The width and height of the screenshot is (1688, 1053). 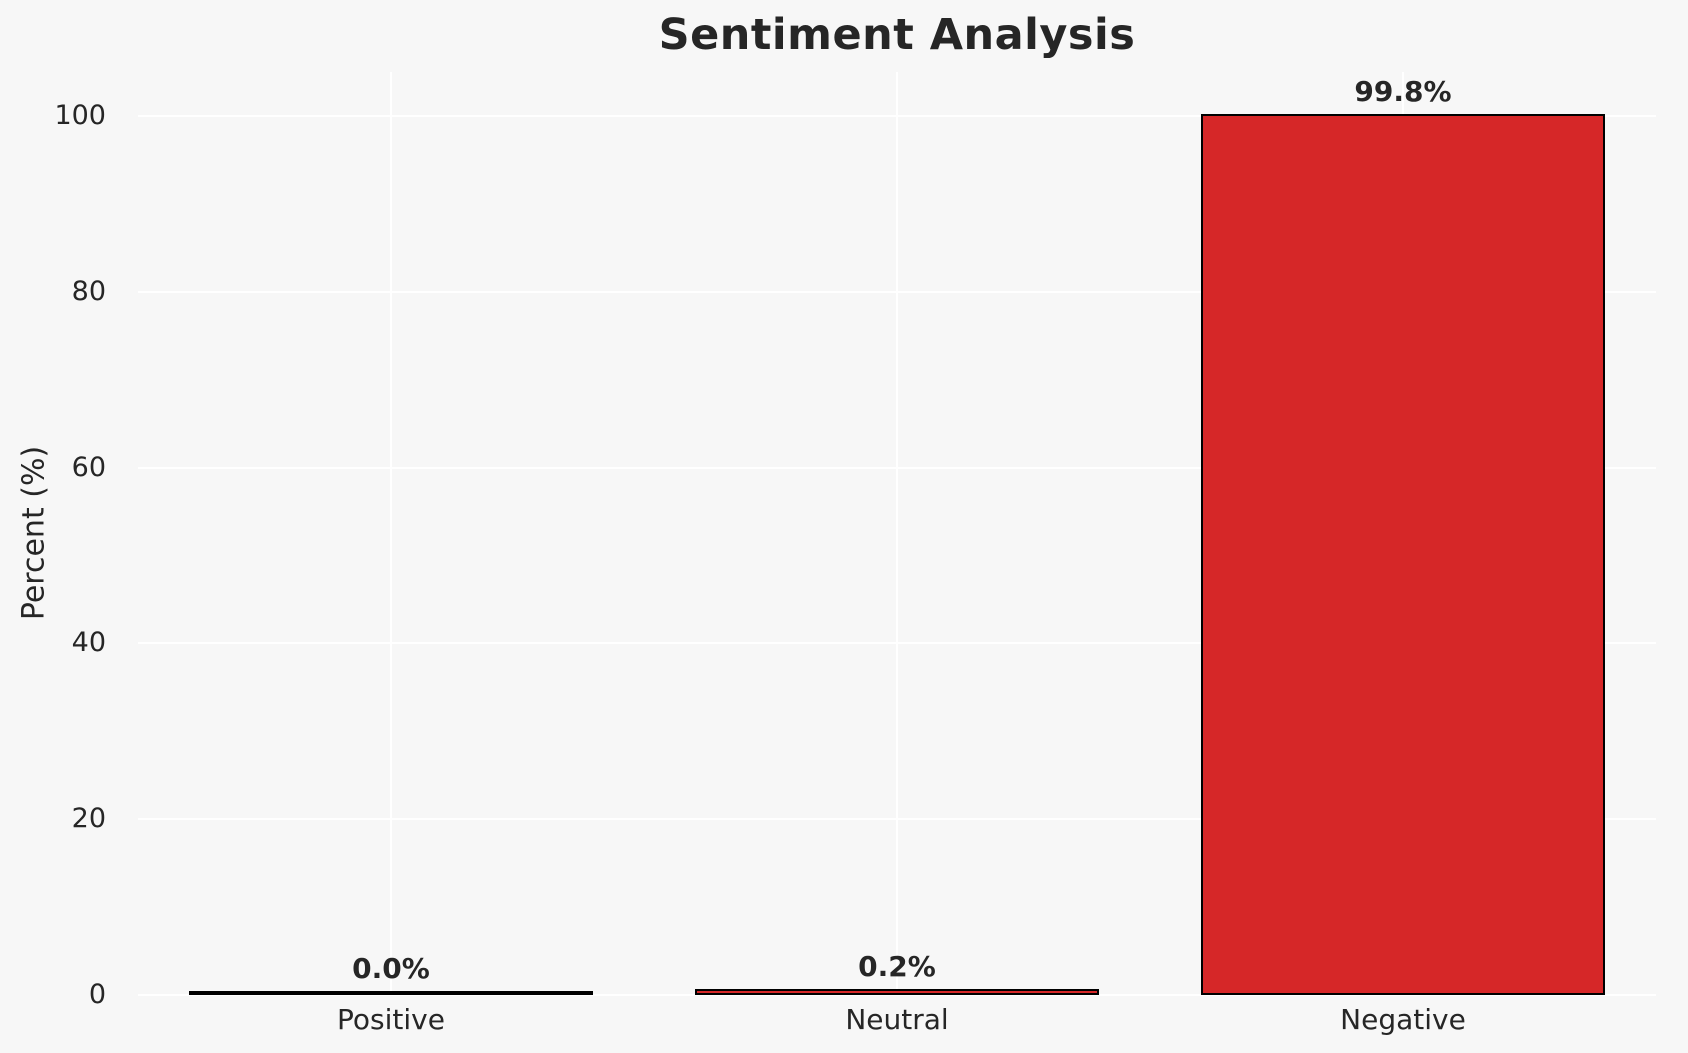 What do you see at coordinates (1403, 1019) in the screenshot?
I see `x-tick-label-negative: Negative` at bounding box center [1403, 1019].